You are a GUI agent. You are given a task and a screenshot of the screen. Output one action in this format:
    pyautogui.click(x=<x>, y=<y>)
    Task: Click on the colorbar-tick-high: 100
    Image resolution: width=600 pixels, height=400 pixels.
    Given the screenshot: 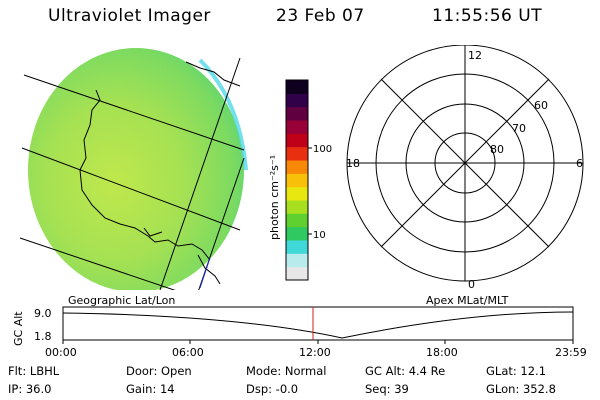 What is the action you would take?
    pyautogui.click(x=322, y=149)
    